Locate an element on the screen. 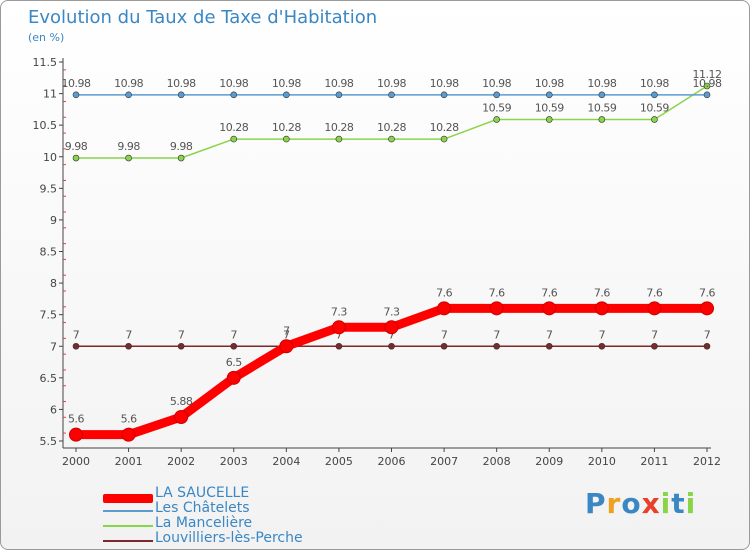  x-tick-label: 2006 is located at coordinates (392, 461).